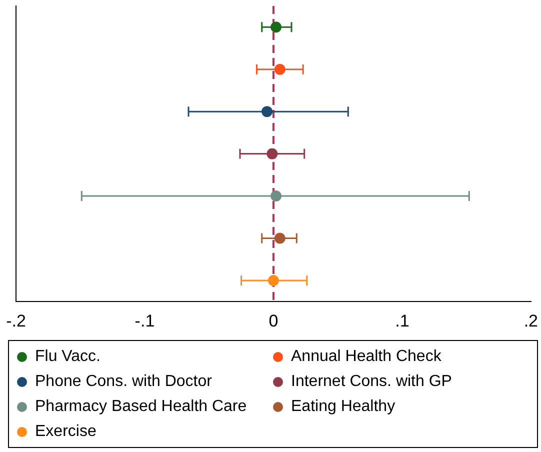  I want to click on legend-label: Exercise, so click(65, 431).